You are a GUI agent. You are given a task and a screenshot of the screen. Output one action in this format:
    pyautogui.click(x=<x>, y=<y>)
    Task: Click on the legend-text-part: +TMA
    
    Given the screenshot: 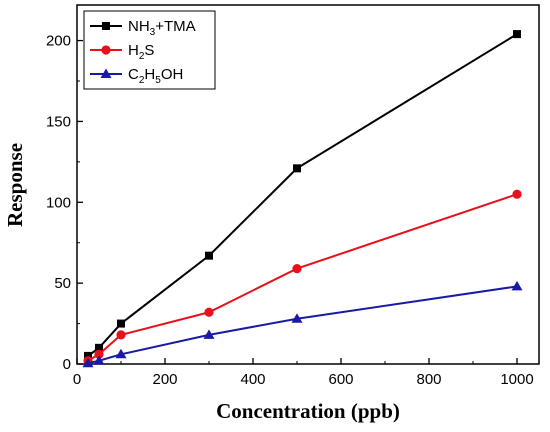 What is the action you would take?
    pyautogui.click(x=175, y=26)
    